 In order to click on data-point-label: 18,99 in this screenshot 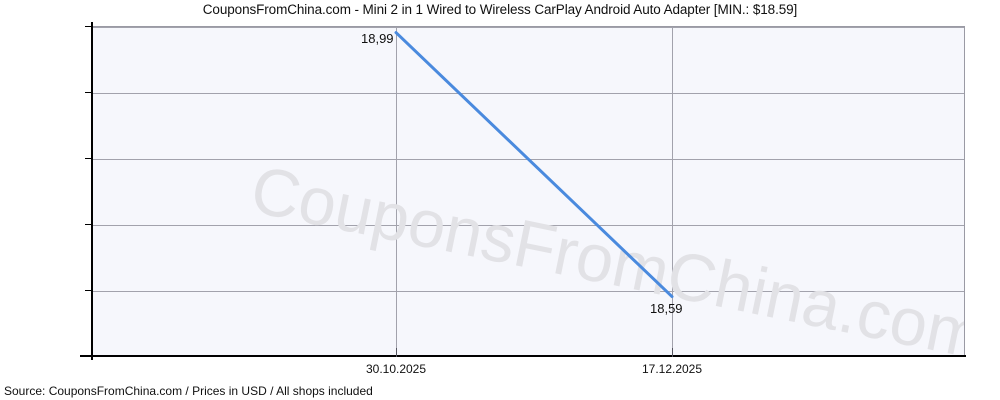, I will do `click(377, 38)`.